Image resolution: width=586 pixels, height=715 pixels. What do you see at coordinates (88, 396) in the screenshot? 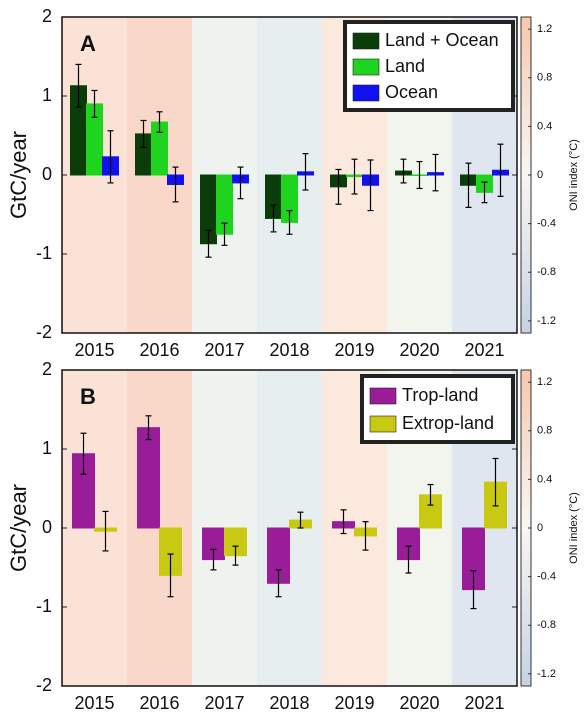
I see `panel-label: B` at bounding box center [88, 396].